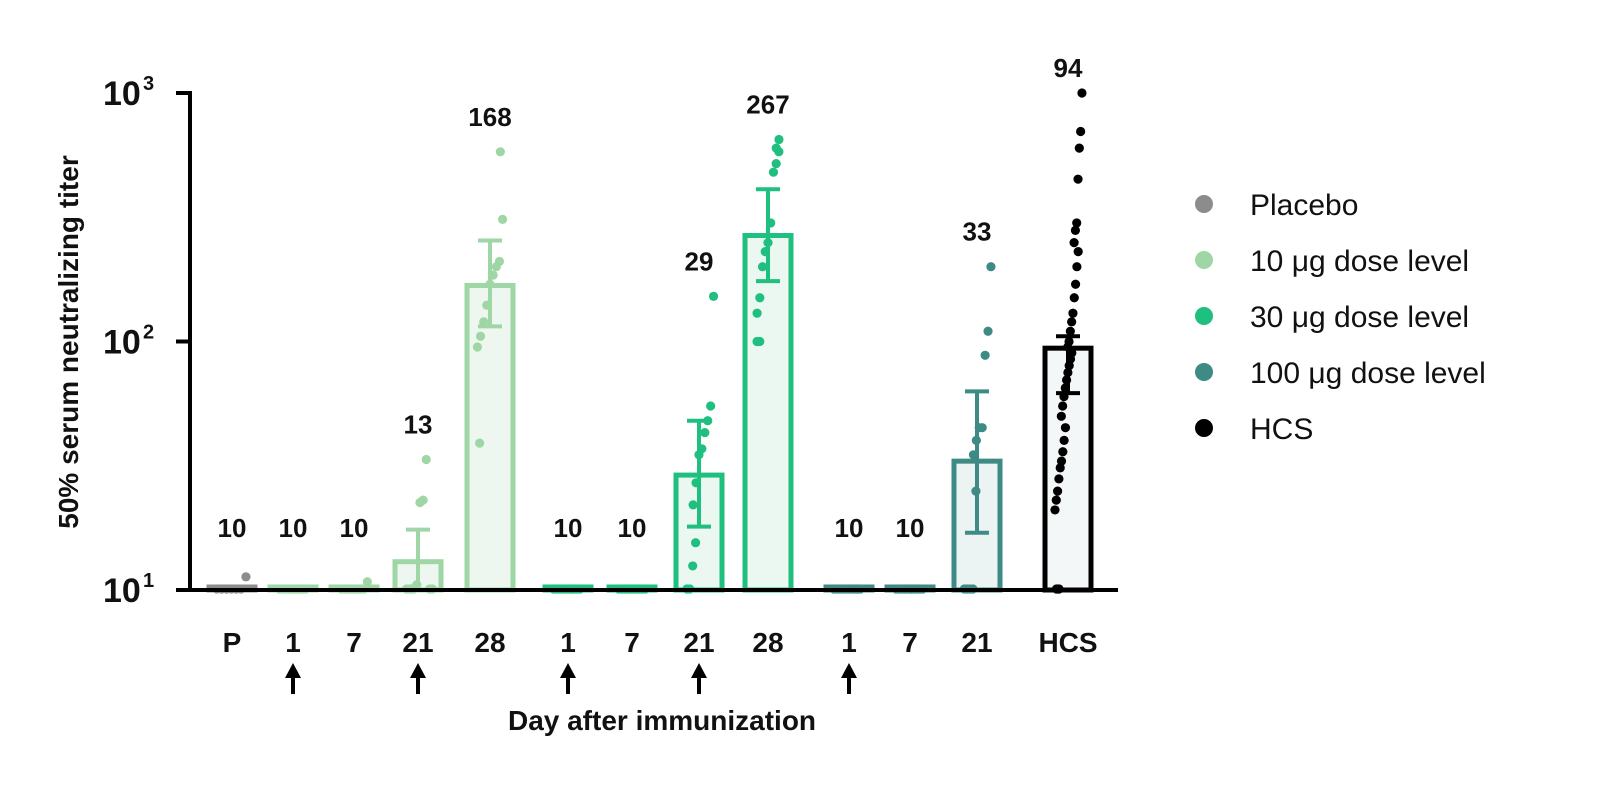 The width and height of the screenshot is (1600, 786). I want to click on bar-group: 168, so click(490, 347).